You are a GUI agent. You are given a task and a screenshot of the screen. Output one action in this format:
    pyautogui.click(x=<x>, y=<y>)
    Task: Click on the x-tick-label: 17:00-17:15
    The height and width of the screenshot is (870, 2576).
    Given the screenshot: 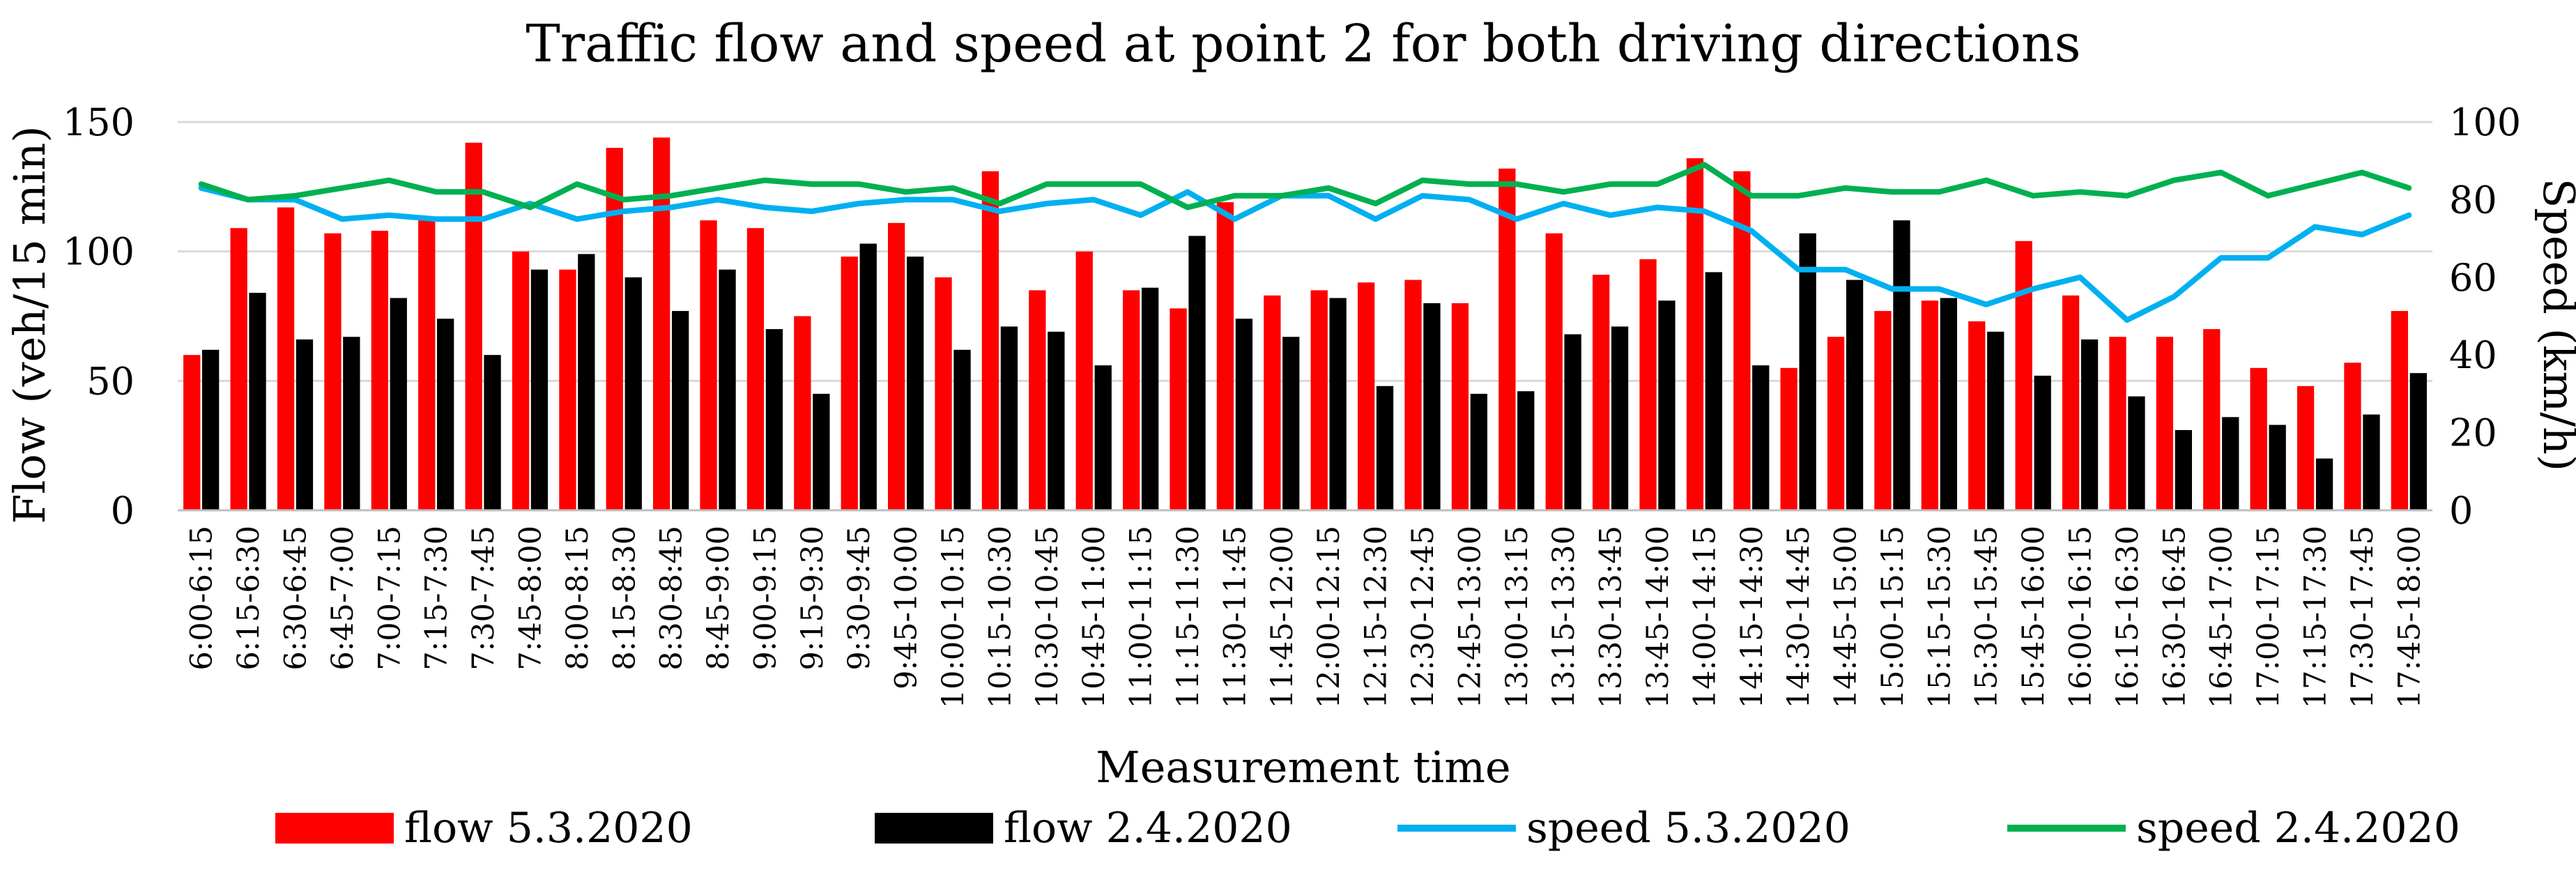 What is the action you would take?
    pyautogui.click(x=2268, y=617)
    